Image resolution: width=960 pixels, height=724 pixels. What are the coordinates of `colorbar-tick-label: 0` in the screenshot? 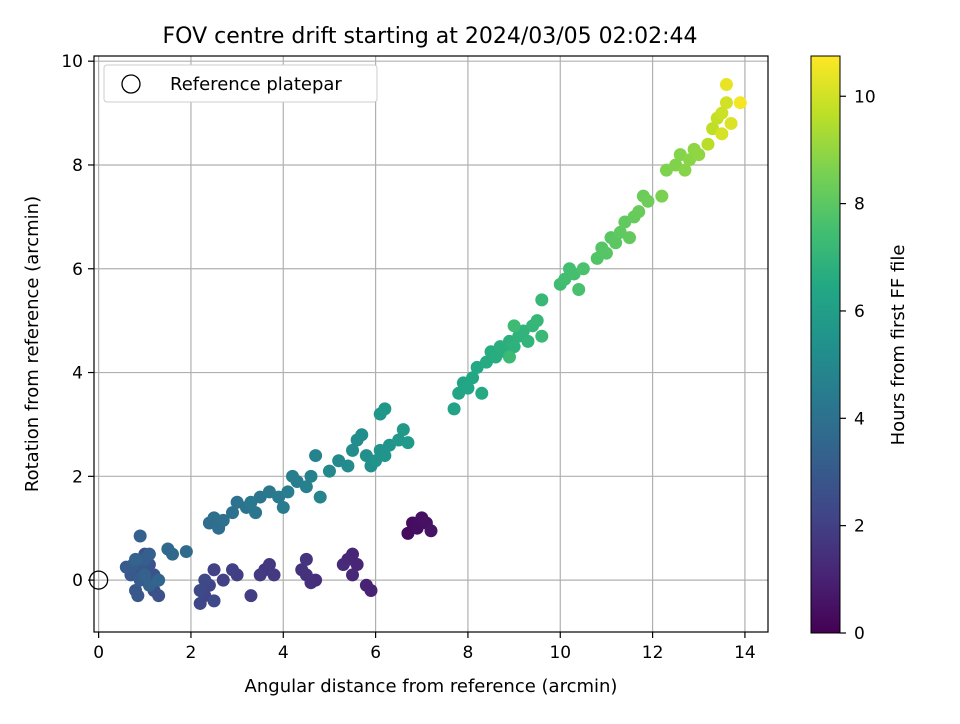 It's located at (859, 634).